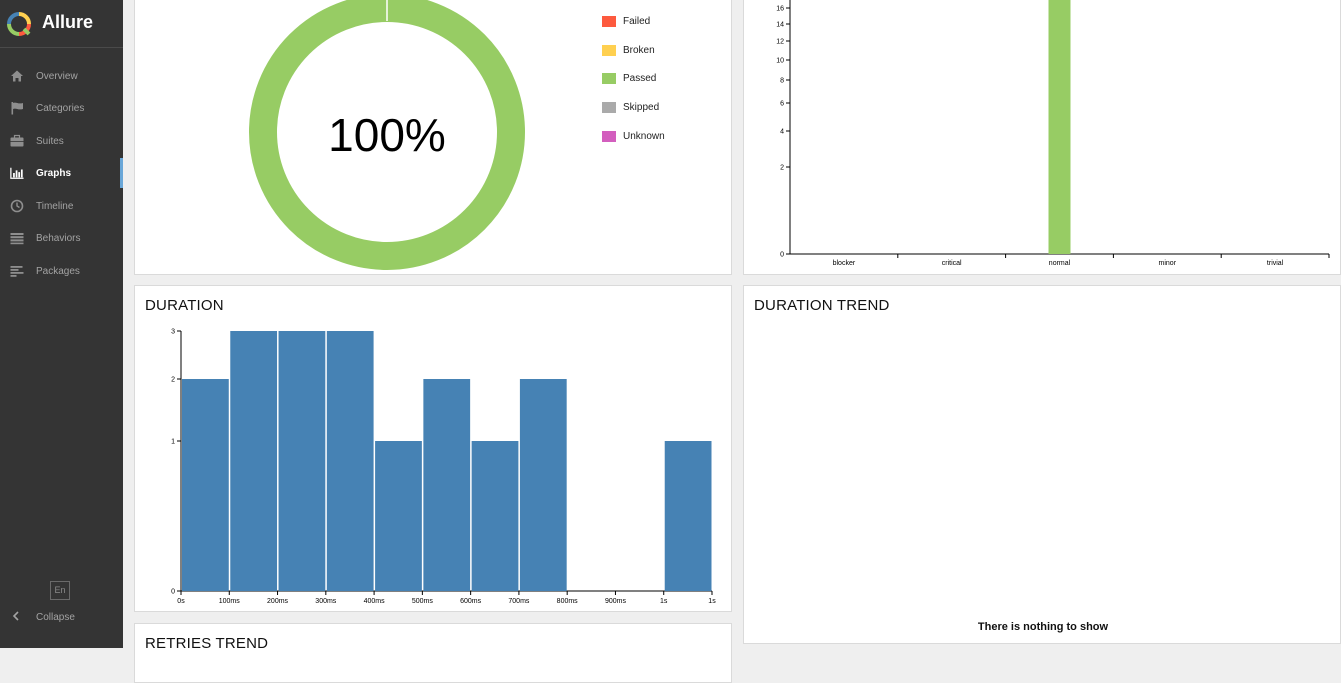  Describe the element at coordinates (641, 108) in the screenshot. I see `legend-label: Skipped` at that location.